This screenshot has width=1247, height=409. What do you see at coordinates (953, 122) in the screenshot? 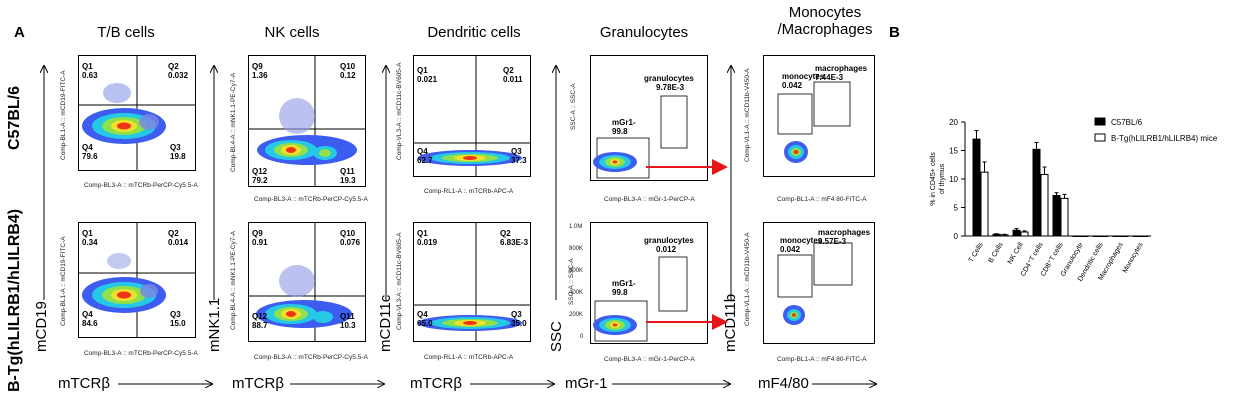
I see `y-tick-label: 20` at bounding box center [953, 122].